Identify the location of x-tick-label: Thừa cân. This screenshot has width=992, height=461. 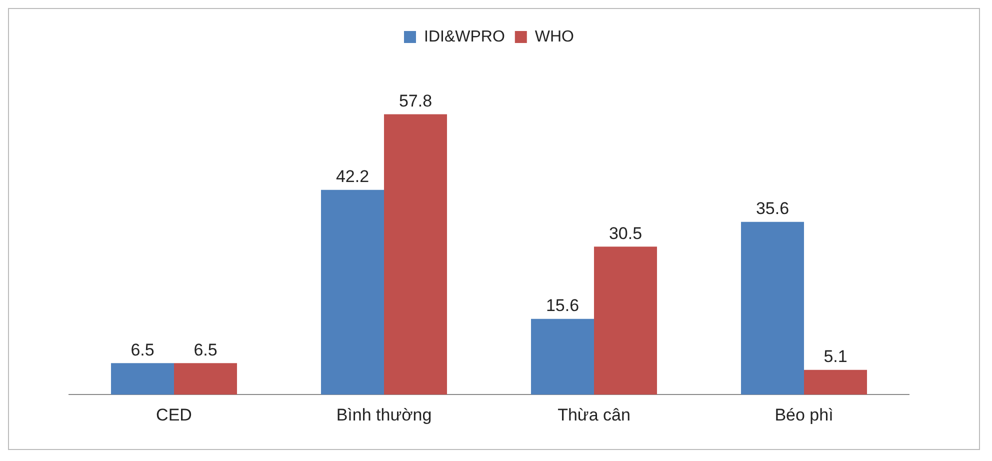
(594, 414).